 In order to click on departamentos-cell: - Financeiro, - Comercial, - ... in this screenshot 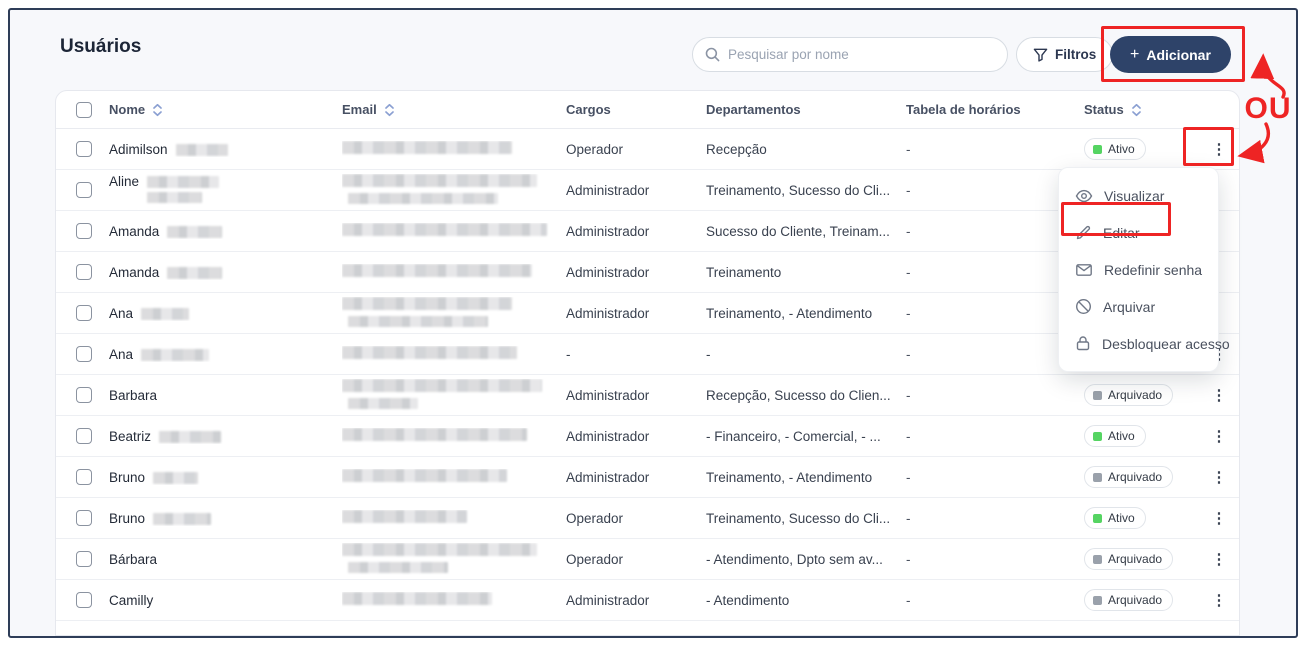, I will do `click(793, 436)`.